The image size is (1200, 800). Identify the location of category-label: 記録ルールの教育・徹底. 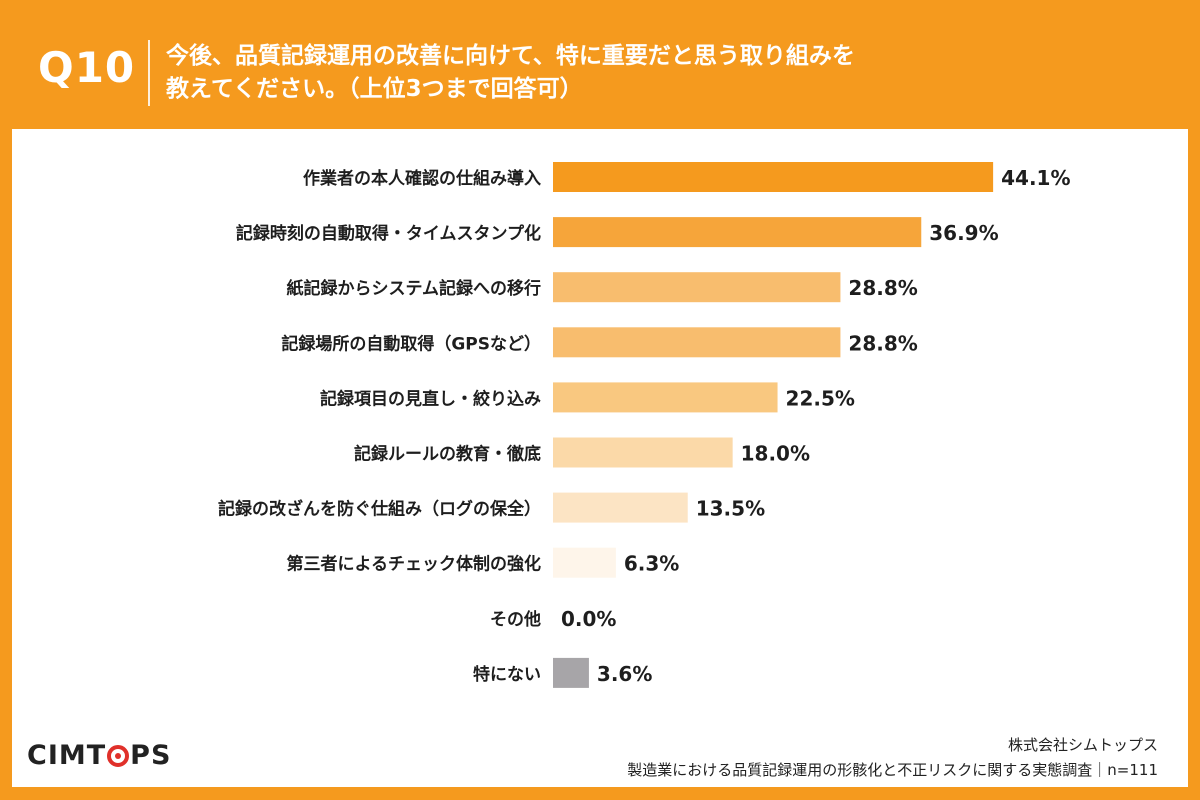
(447, 454).